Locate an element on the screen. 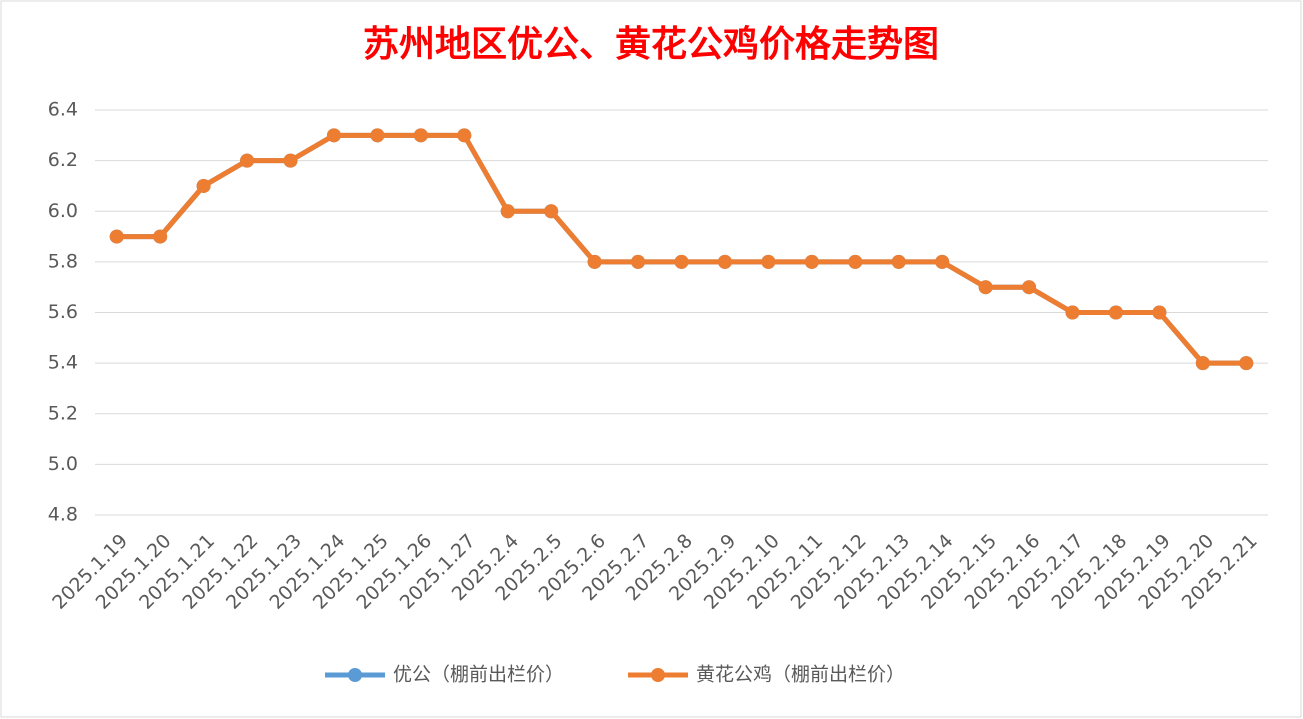  y-tick-label: 6.4 is located at coordinates (63, 110).